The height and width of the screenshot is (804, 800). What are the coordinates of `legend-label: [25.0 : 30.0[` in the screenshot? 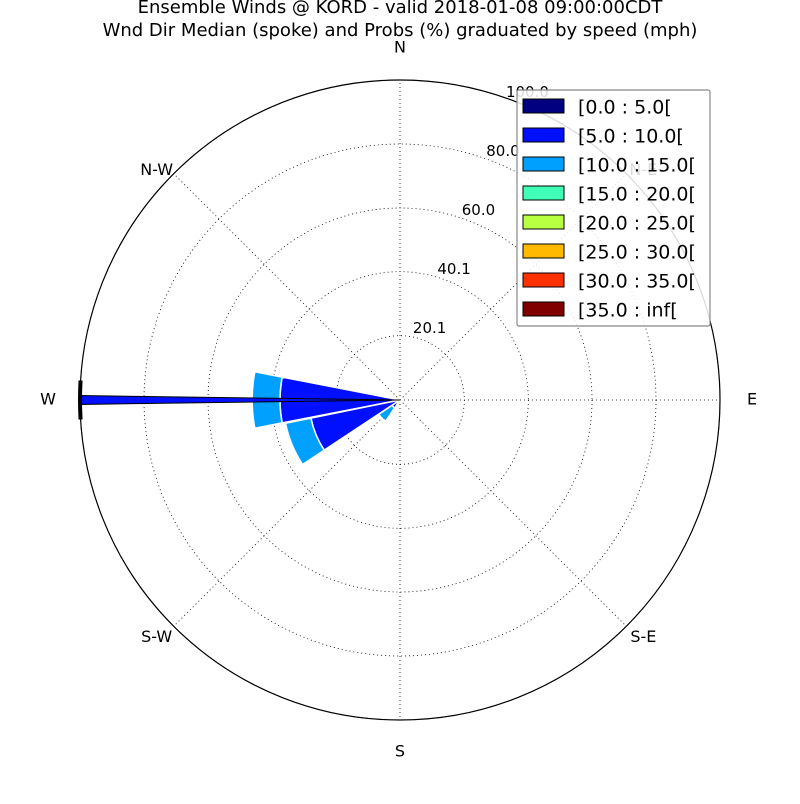 It's located at (637, 253).